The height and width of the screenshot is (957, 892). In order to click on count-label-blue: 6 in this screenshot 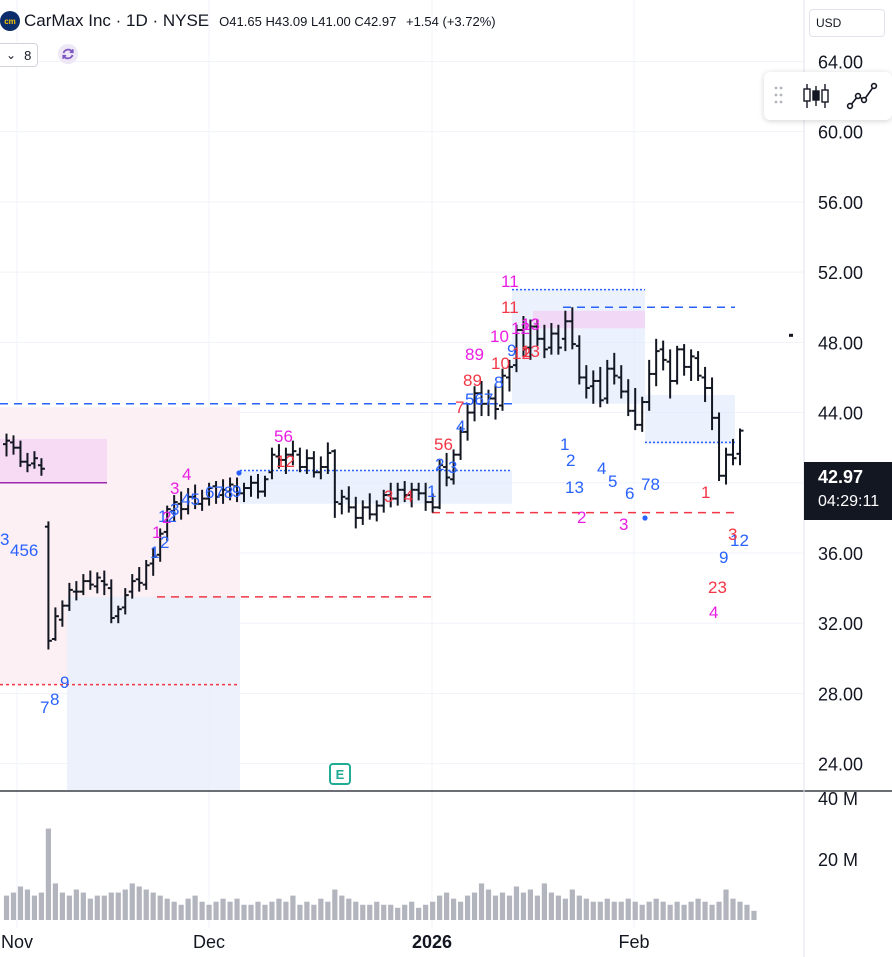, I will do `click(629, 493)`.